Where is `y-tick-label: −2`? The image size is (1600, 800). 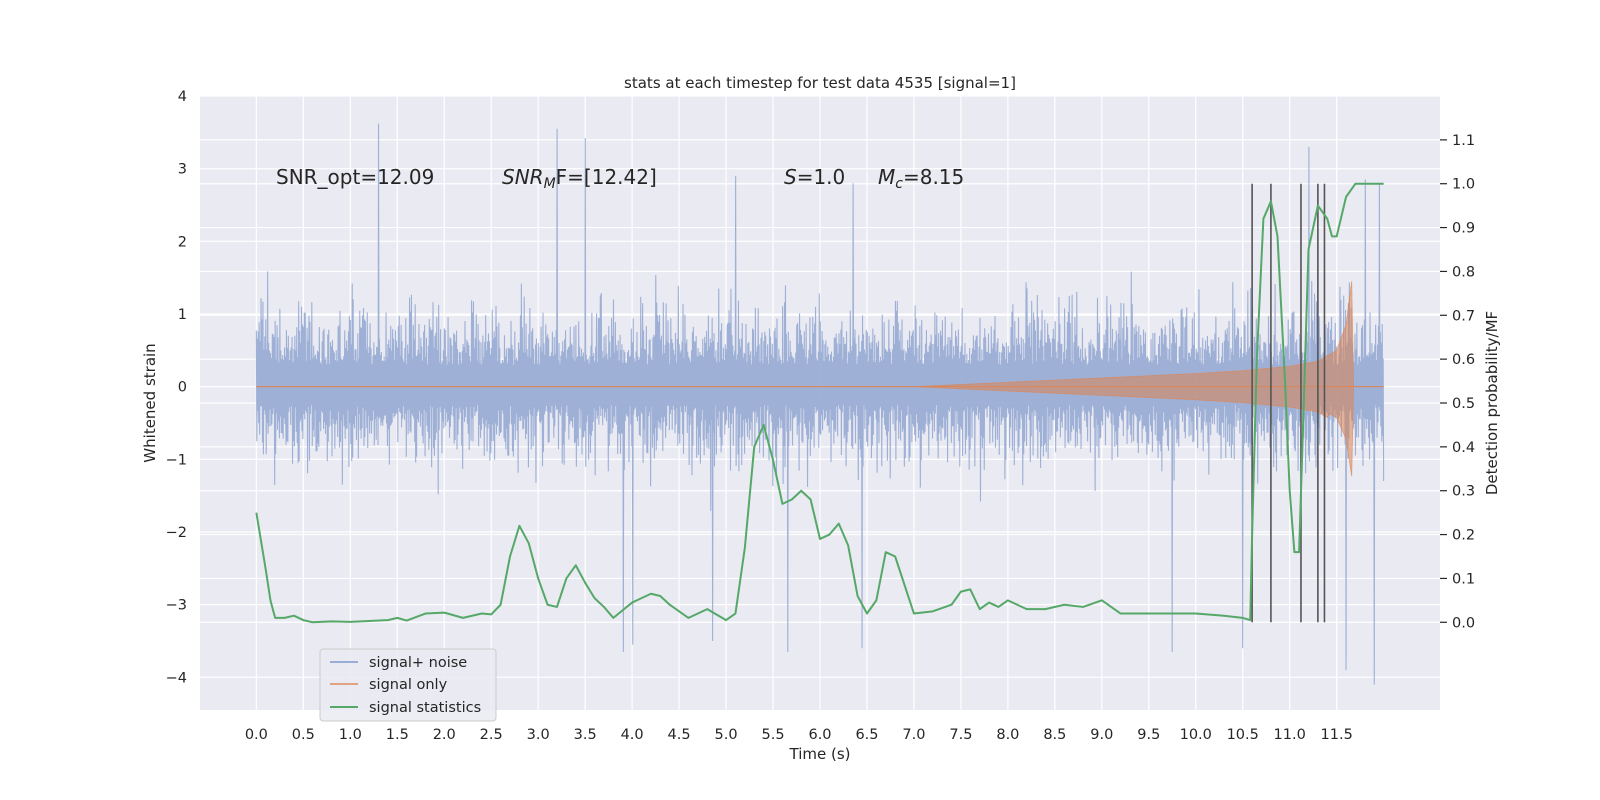 y-tick-label: −2 is located at coordinates (176, 533).